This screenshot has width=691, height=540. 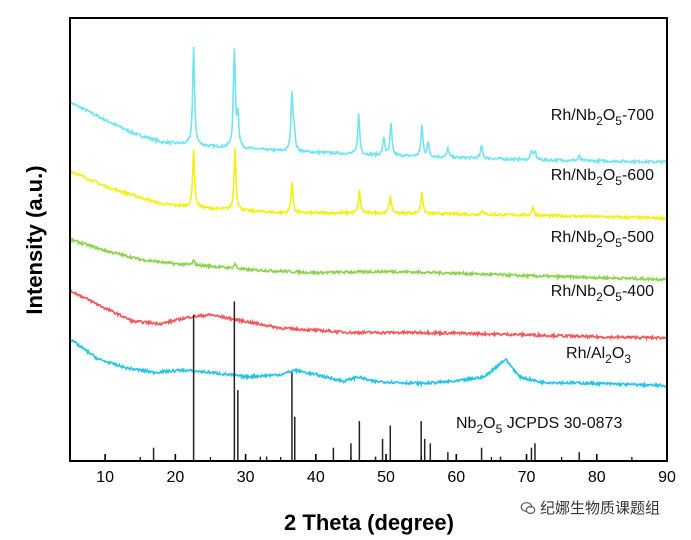 What do you see at coordinates (539, 425) in the screenshot?
I see `reference-label: Nb2O5 JCPDS 30-0873` at bounding box center [539, 425].